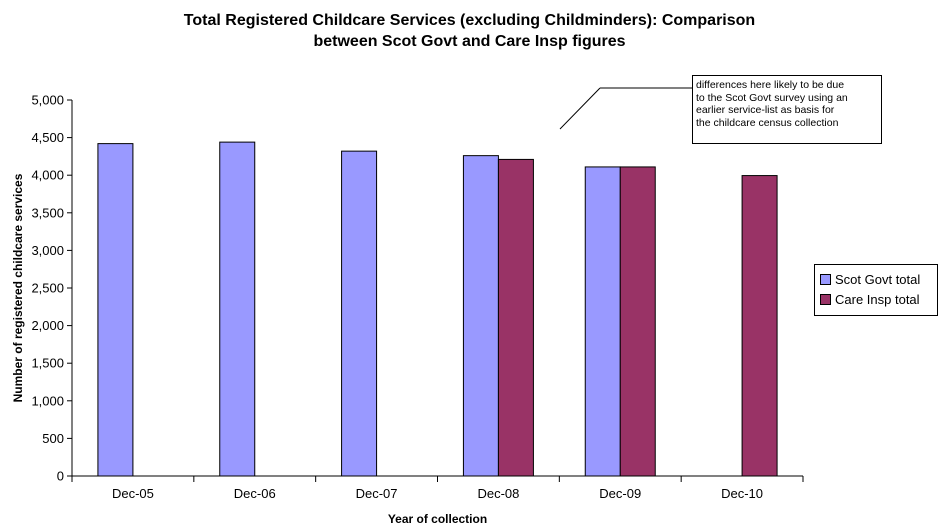 This screenshot has height=531, width=939. I want to click on annotation-line-1: differences here likely to be due, so click(770, 85).